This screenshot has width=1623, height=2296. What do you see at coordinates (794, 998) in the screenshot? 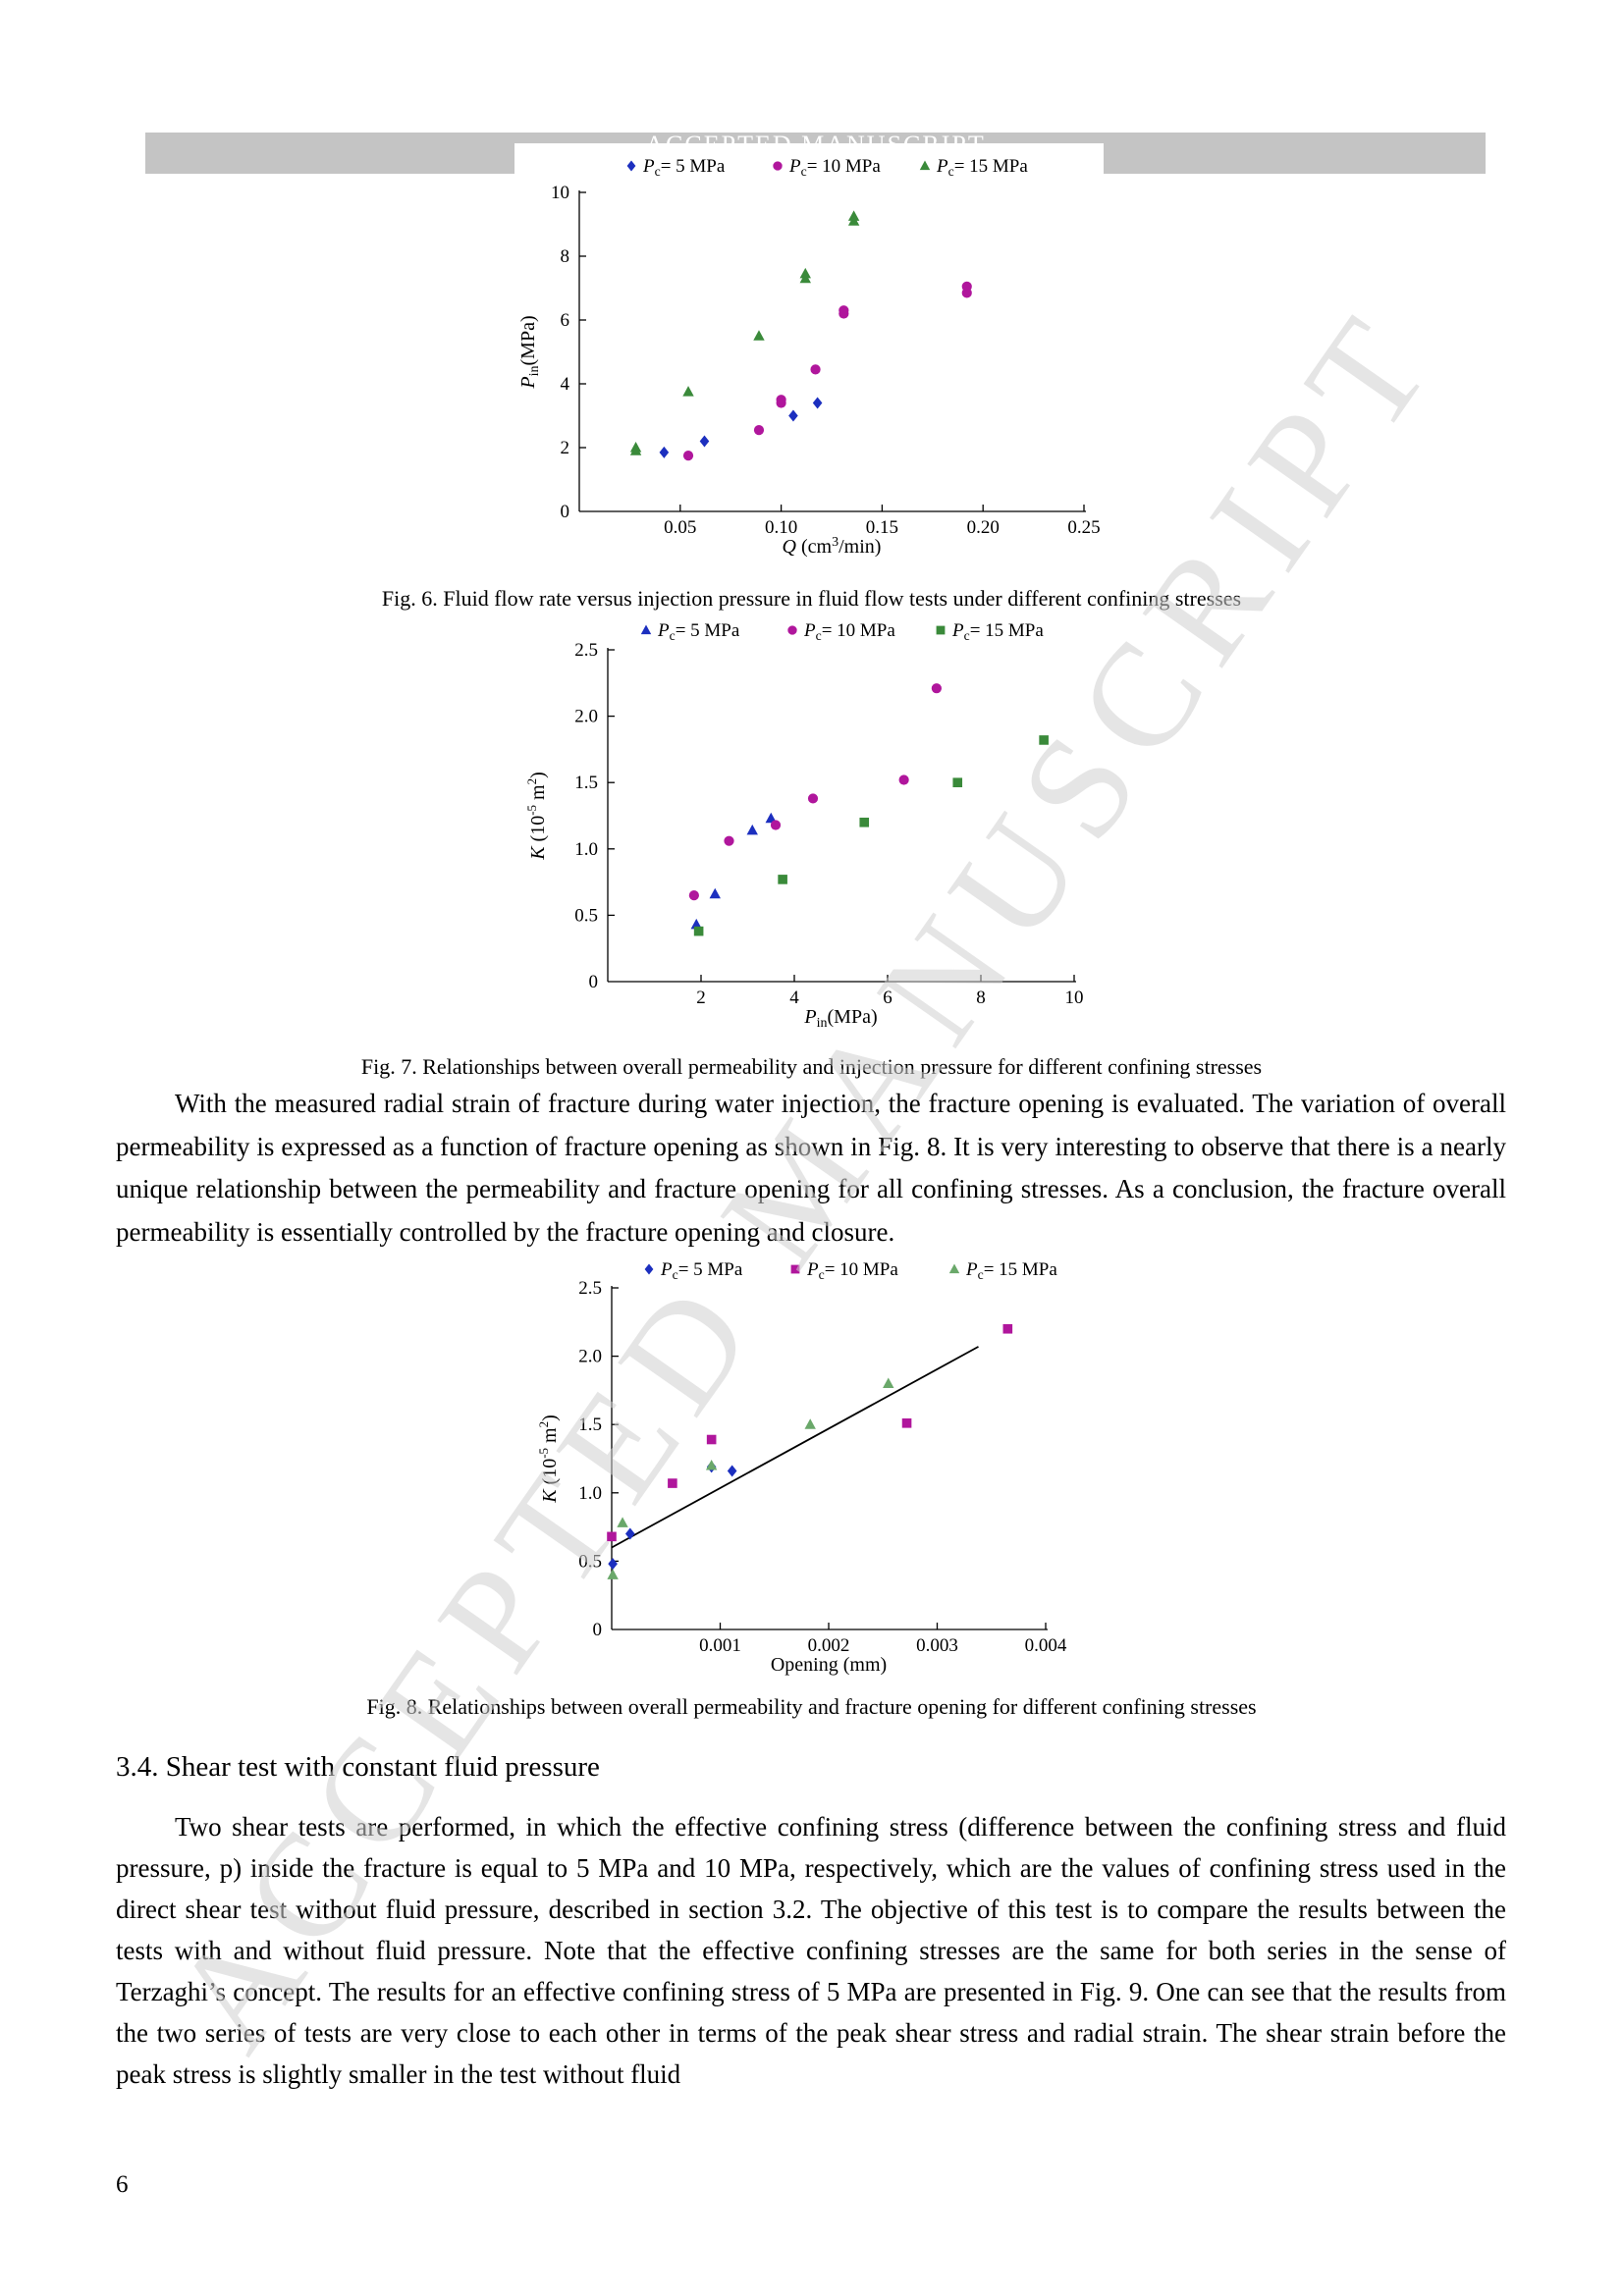
I see `x-tick-label: 4` at bounding box center [794, 998].